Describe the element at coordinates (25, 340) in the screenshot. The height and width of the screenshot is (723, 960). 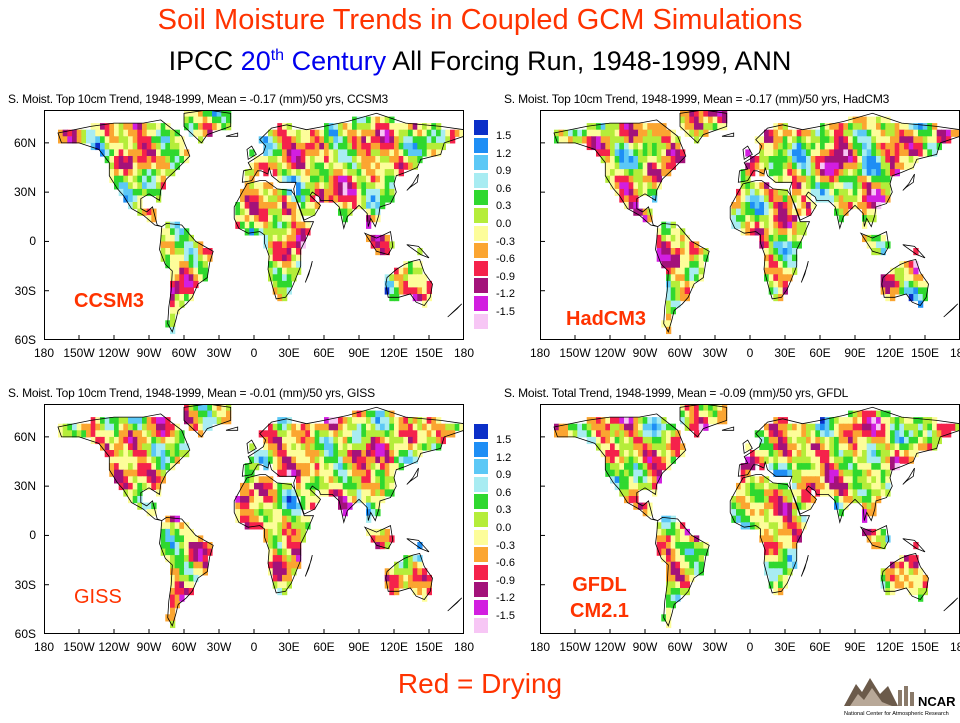
I see `lat-tick-label: 60S` at that location.